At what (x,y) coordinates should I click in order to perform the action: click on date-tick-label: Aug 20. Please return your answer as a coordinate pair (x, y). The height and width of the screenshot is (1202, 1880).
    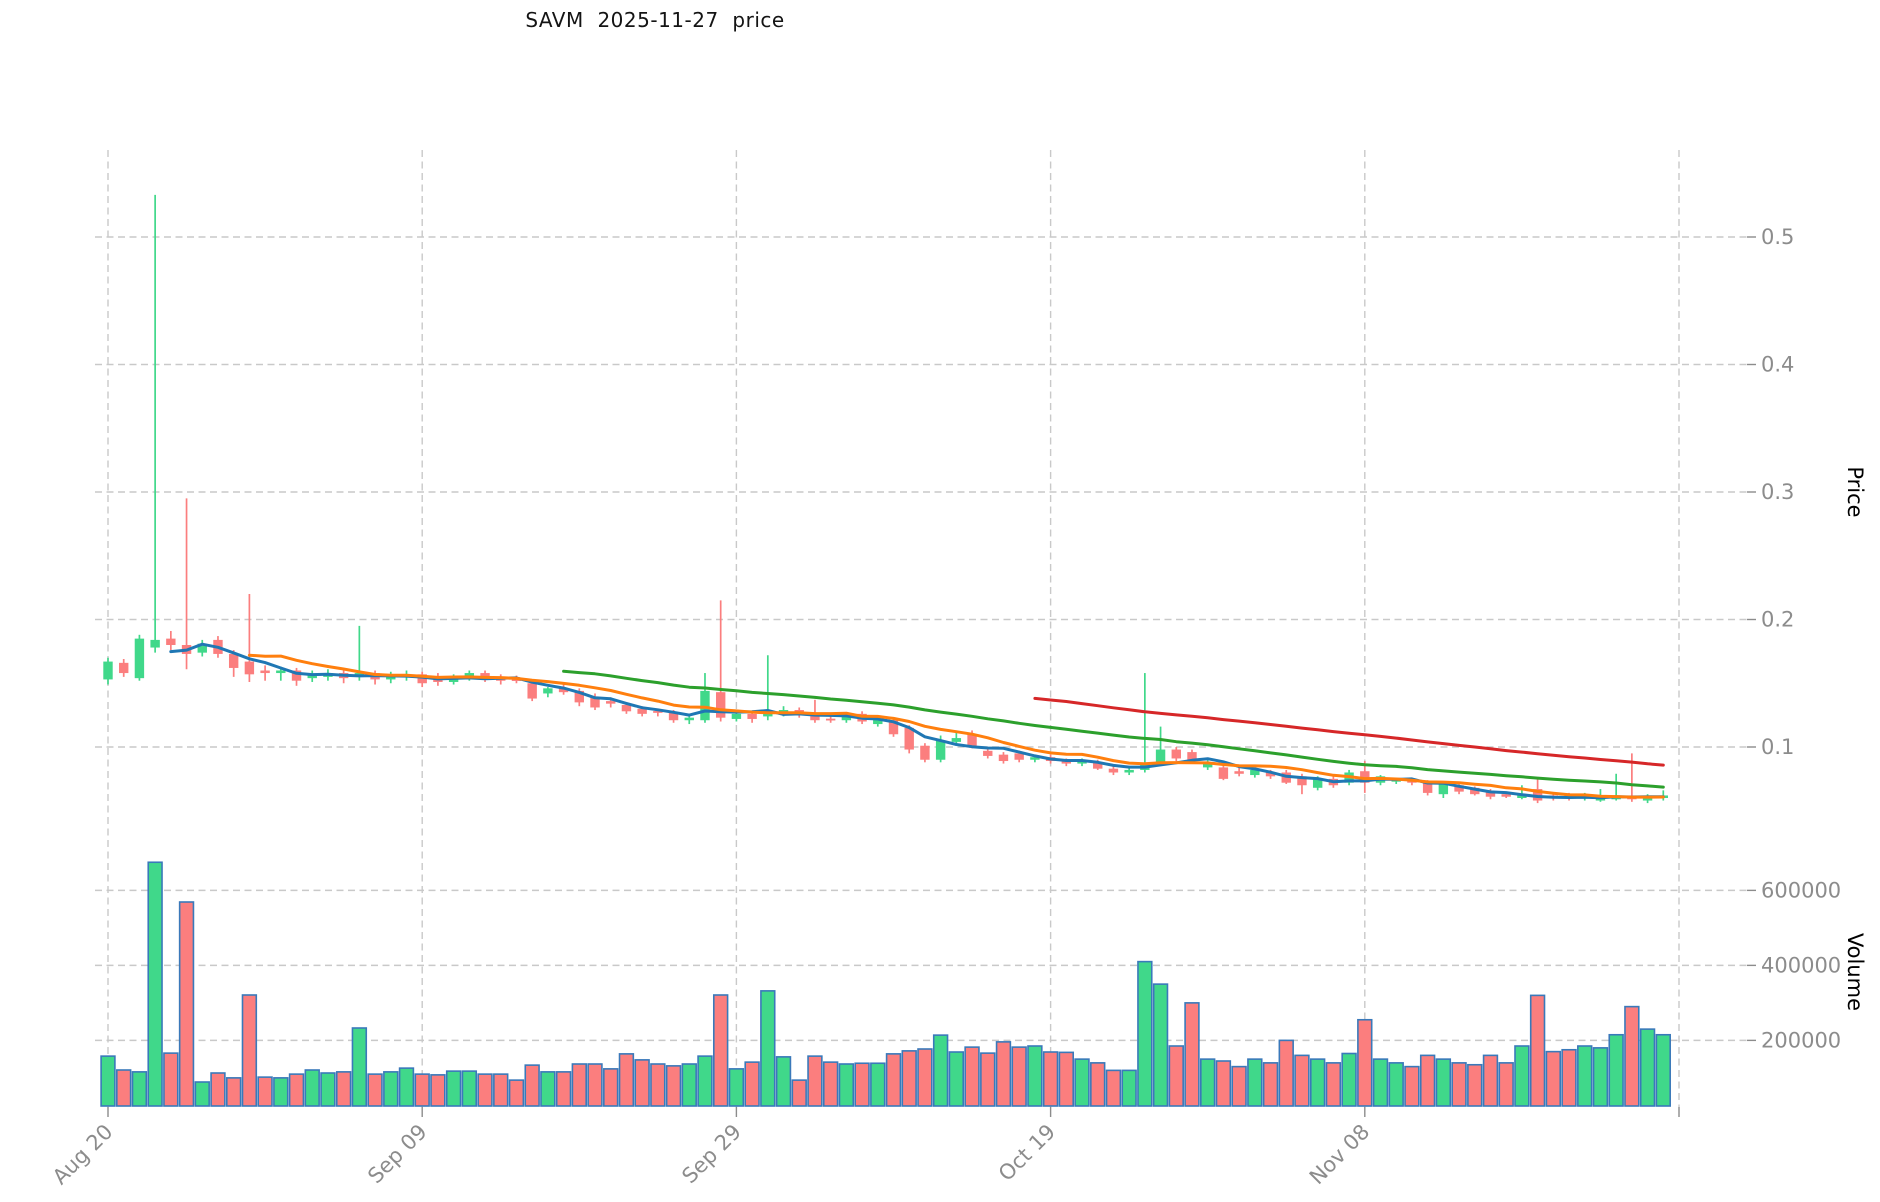
    Looking at the image, I should click on (83, 1155).